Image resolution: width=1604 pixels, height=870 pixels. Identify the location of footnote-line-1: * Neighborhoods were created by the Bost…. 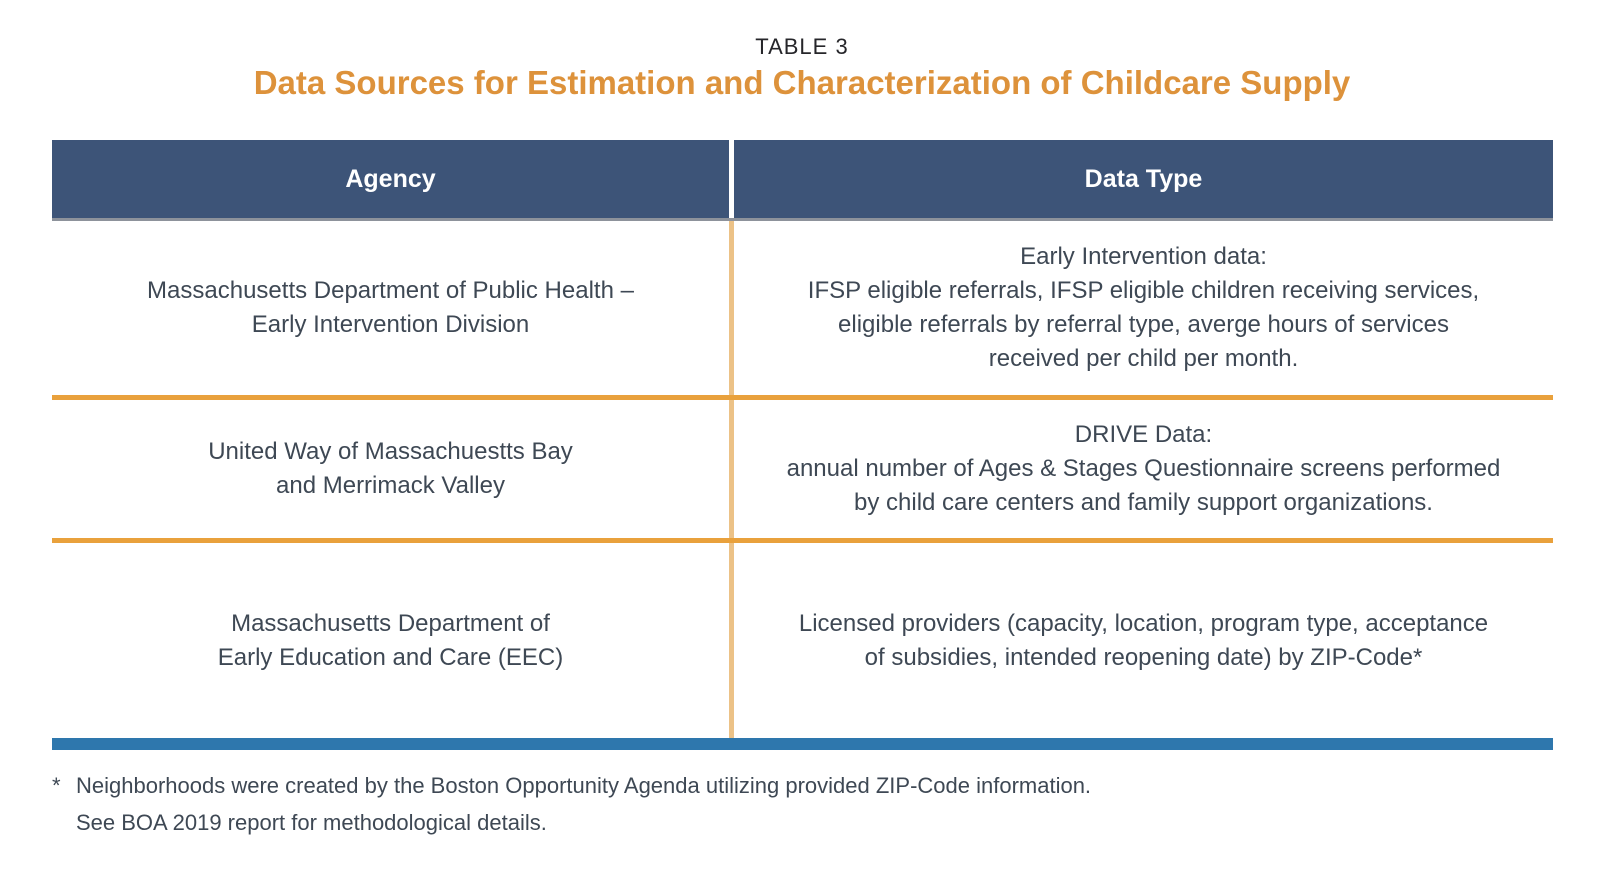
(782, 785).